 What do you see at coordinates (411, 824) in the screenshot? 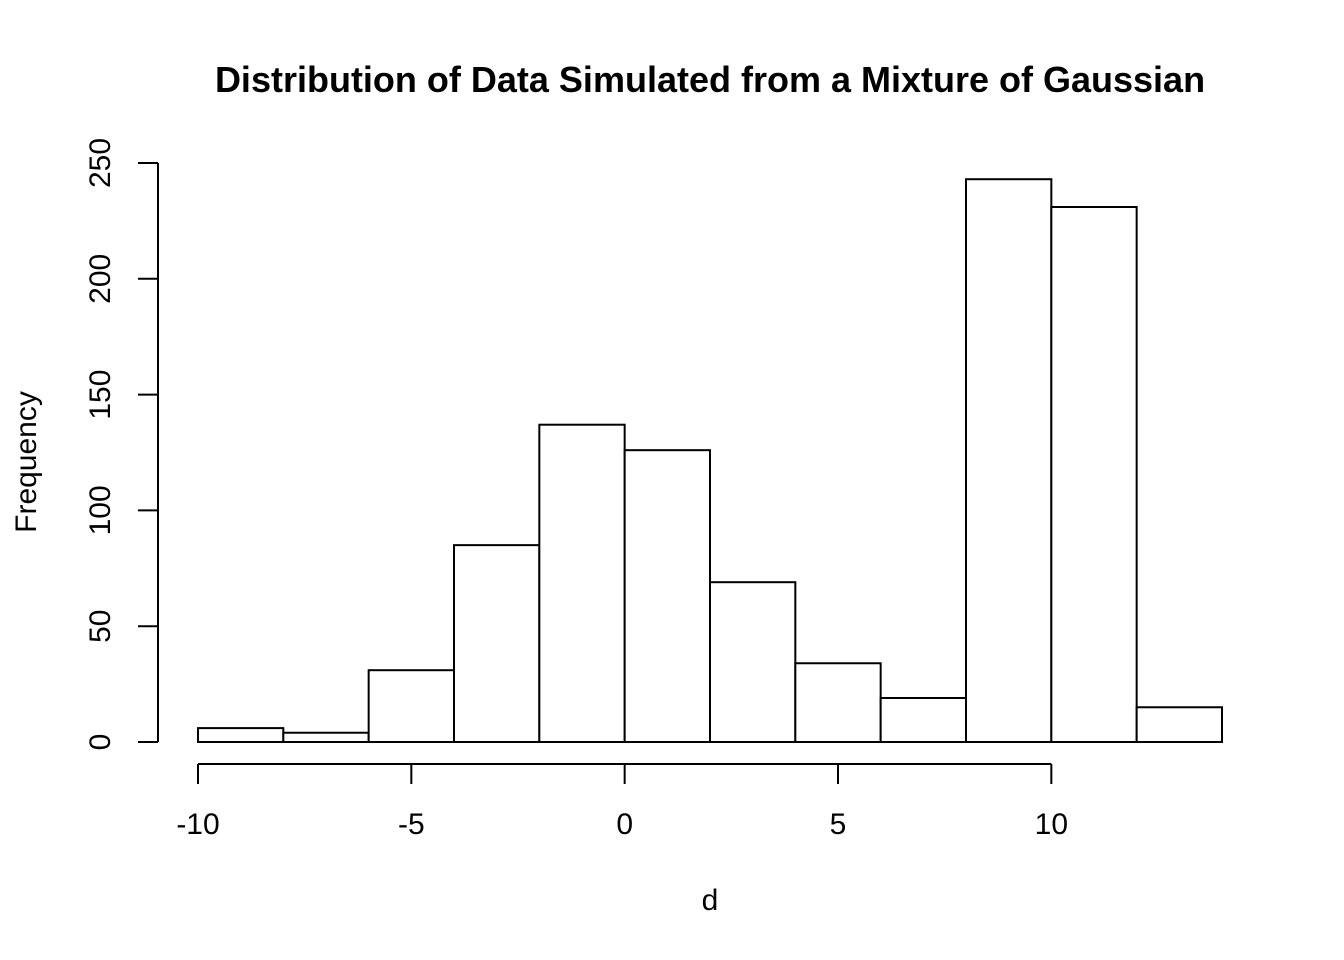
I see `x-tick-label: -5` at bounding box center [411, 824].